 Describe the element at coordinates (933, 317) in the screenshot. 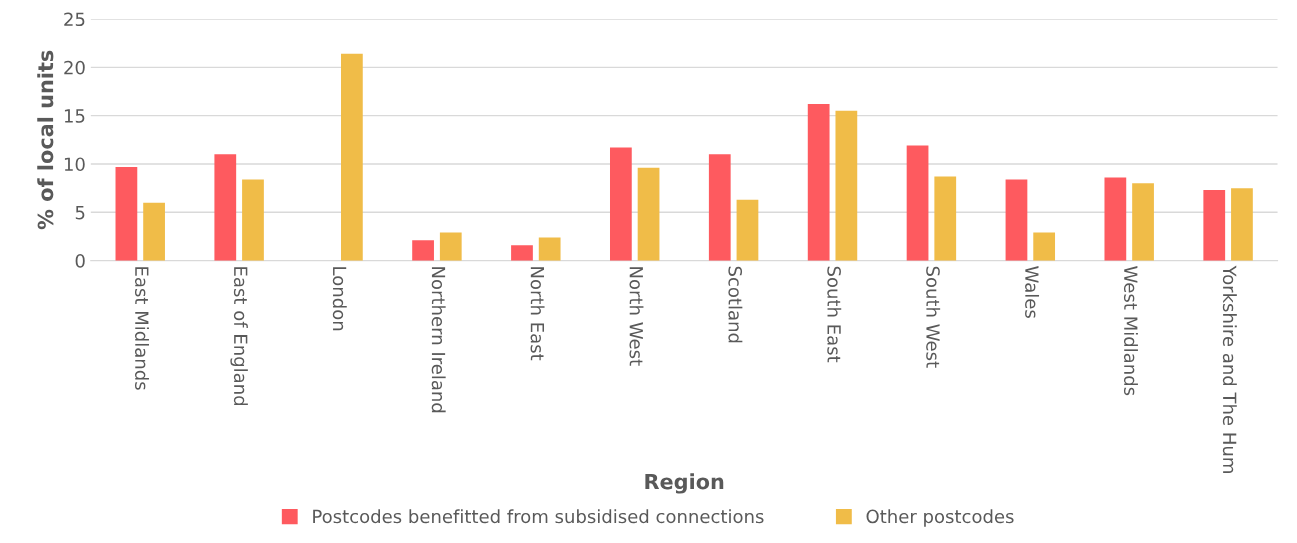

I see `x-tick-label: South West` at that location.